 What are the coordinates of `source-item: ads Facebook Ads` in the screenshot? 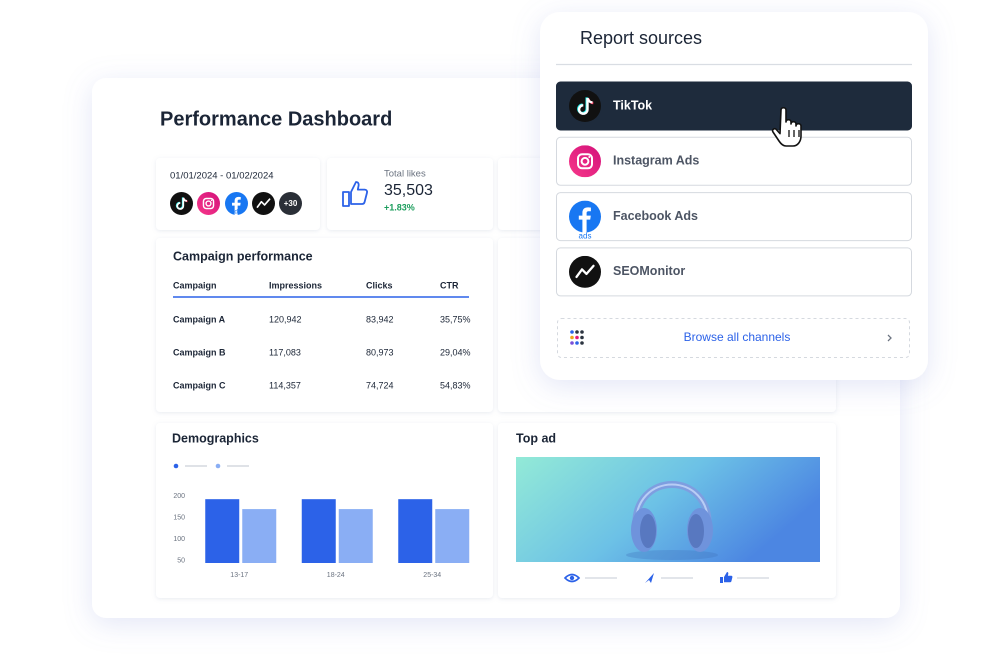 It's located at (734, 217).